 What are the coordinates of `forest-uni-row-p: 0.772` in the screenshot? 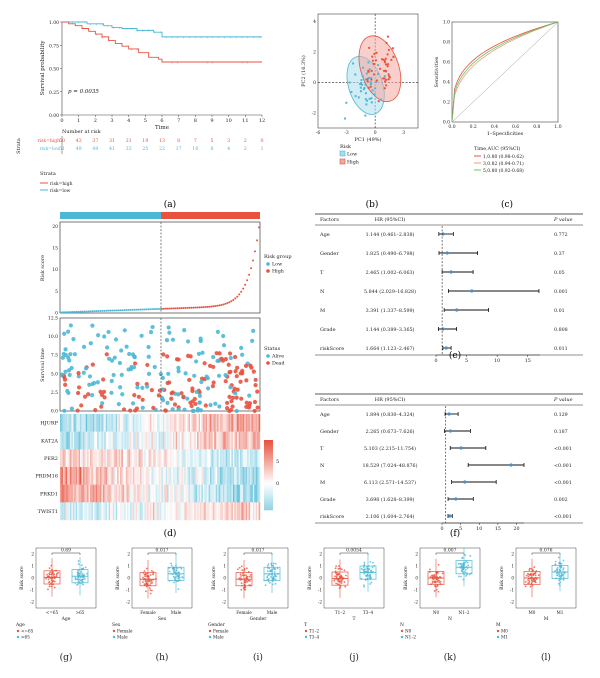 It's located at (561, 235).